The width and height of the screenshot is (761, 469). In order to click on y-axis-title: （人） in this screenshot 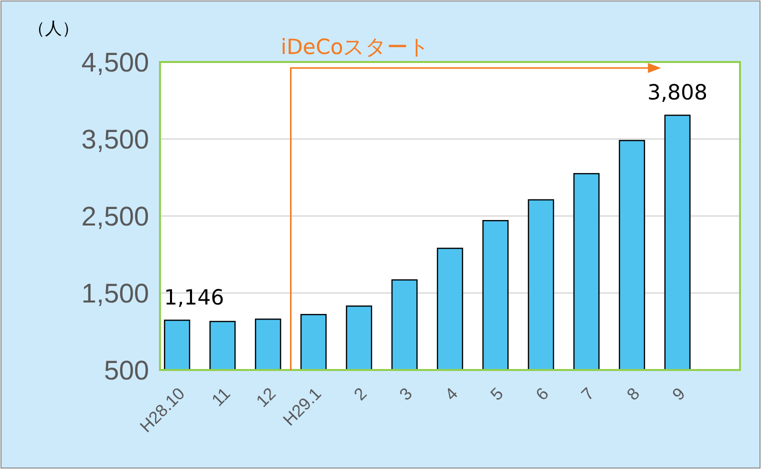, I will do `click(53, 29)`.